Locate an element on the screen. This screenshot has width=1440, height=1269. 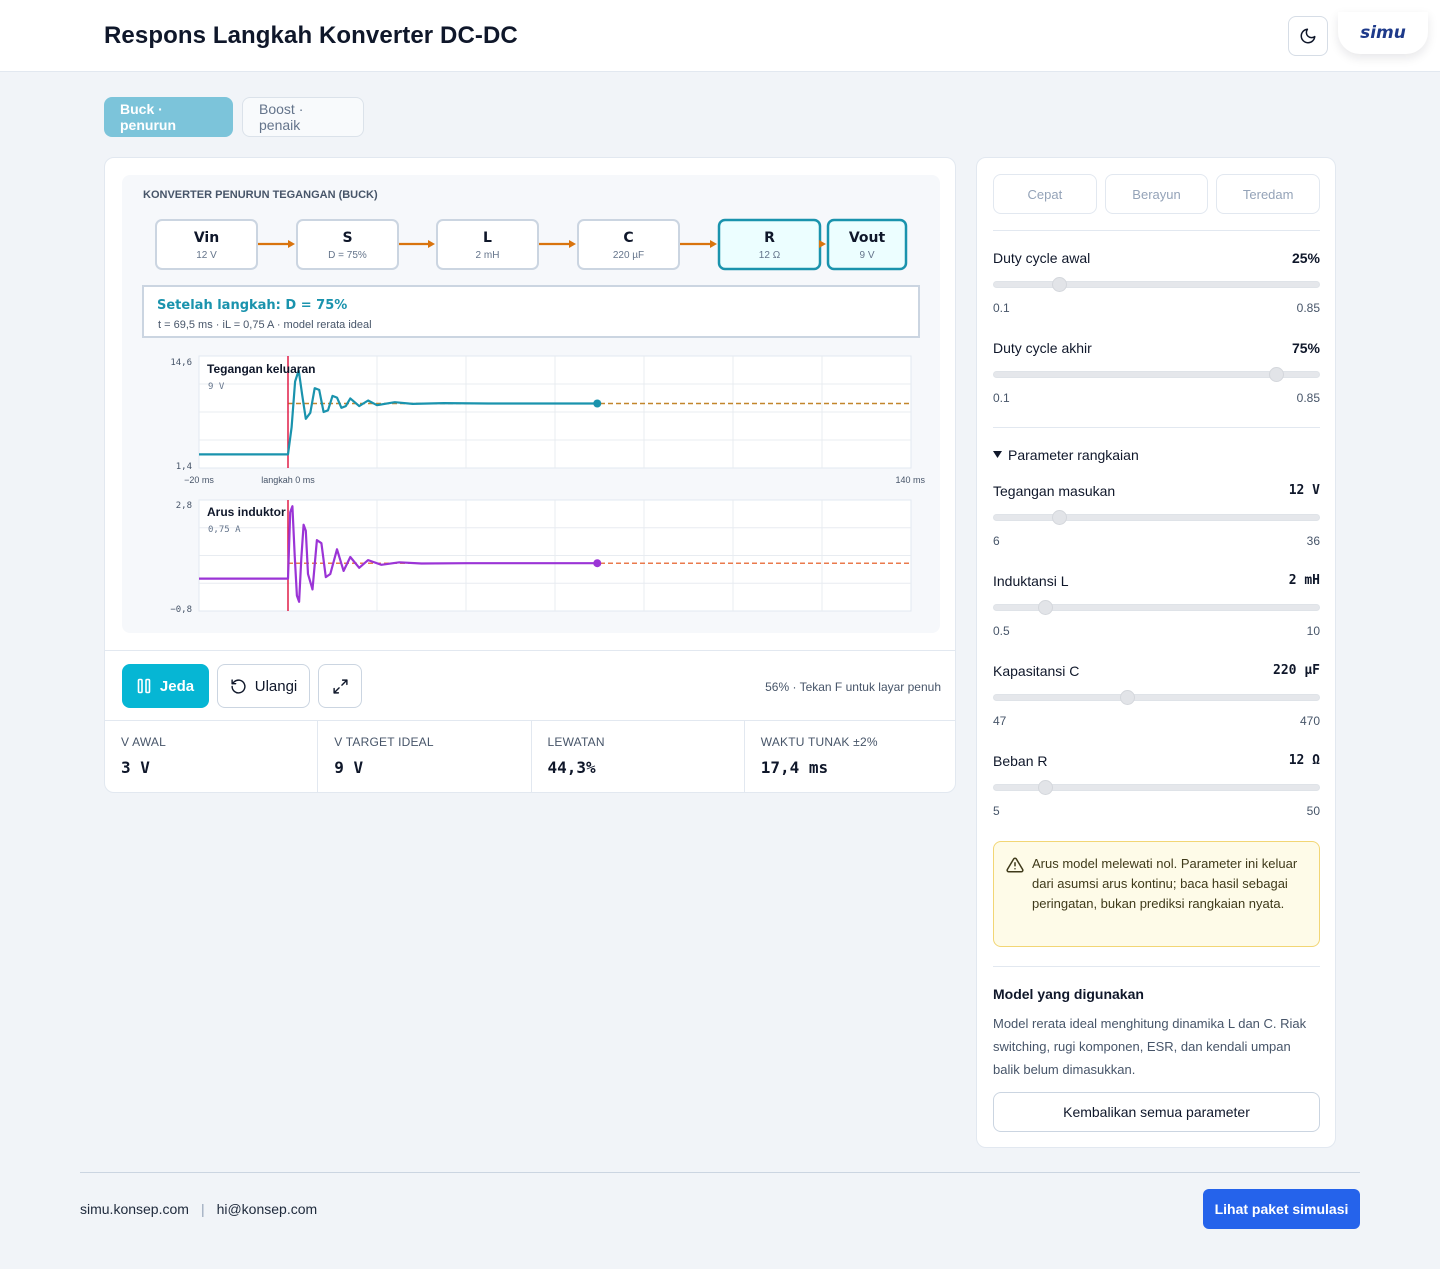
circuit-block-value: 12 V is located at coordinates (206, 255).